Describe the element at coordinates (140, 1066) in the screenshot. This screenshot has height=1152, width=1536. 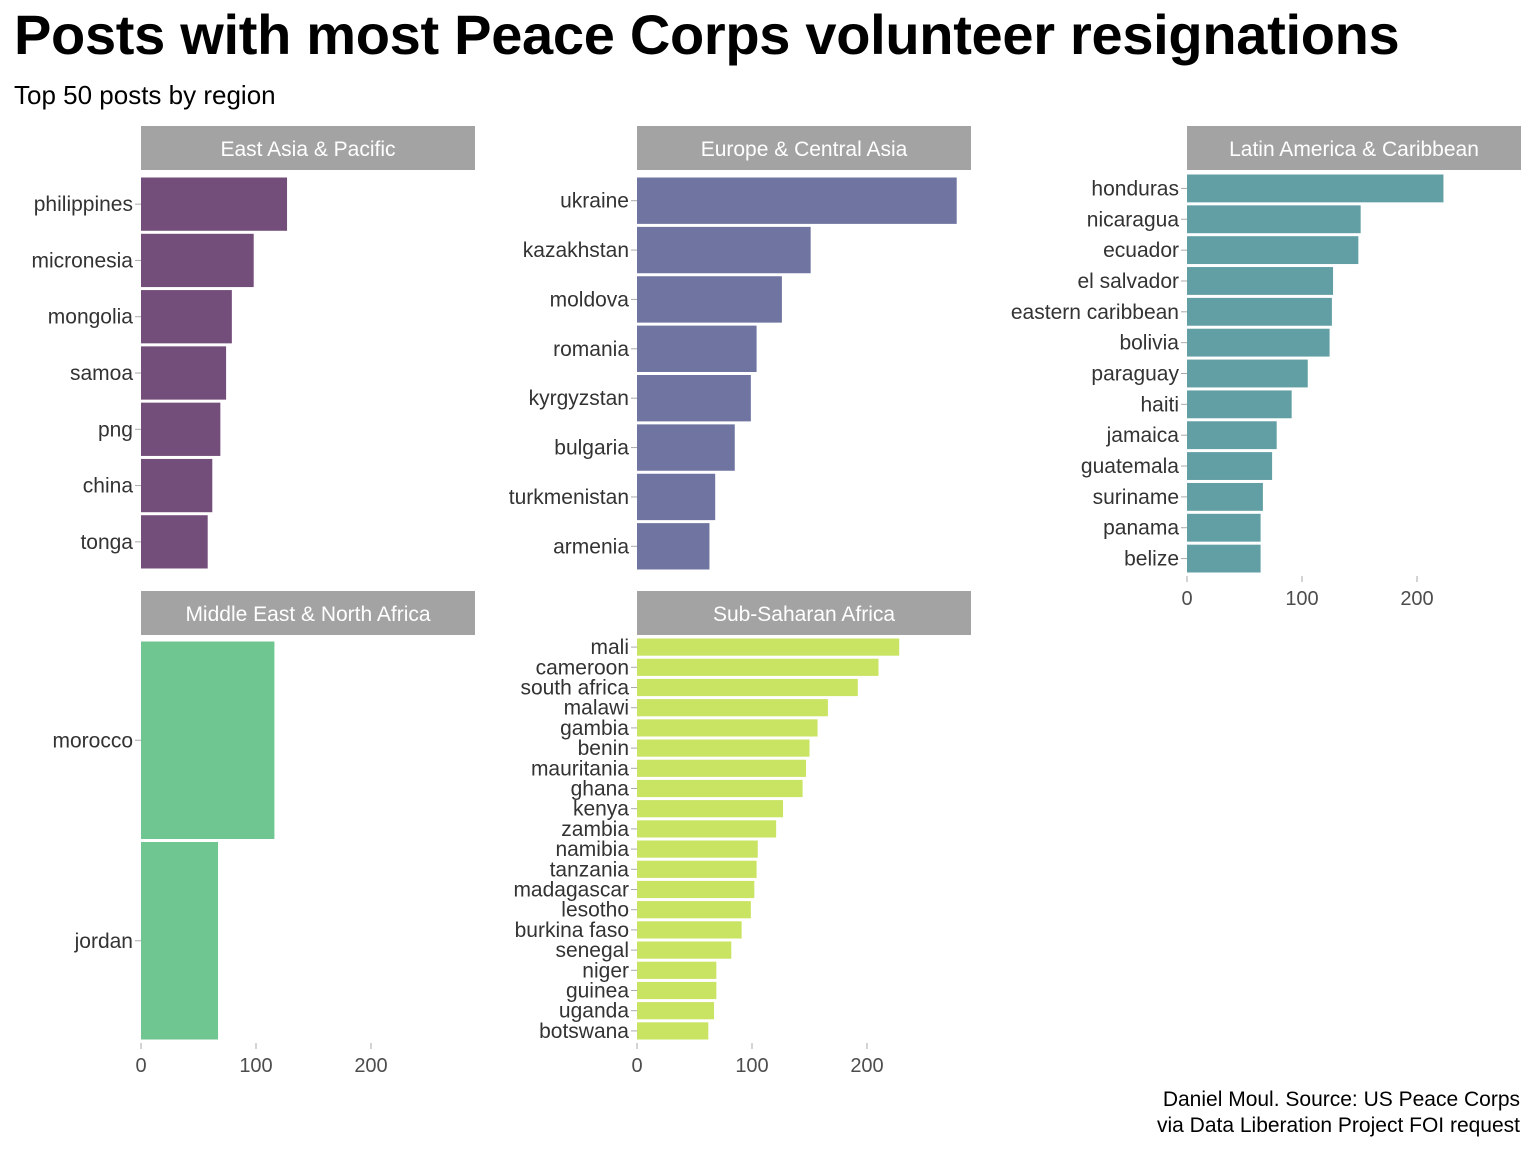
I see `x-tick-label-middle-east-north-africa-0: 0` at that location.